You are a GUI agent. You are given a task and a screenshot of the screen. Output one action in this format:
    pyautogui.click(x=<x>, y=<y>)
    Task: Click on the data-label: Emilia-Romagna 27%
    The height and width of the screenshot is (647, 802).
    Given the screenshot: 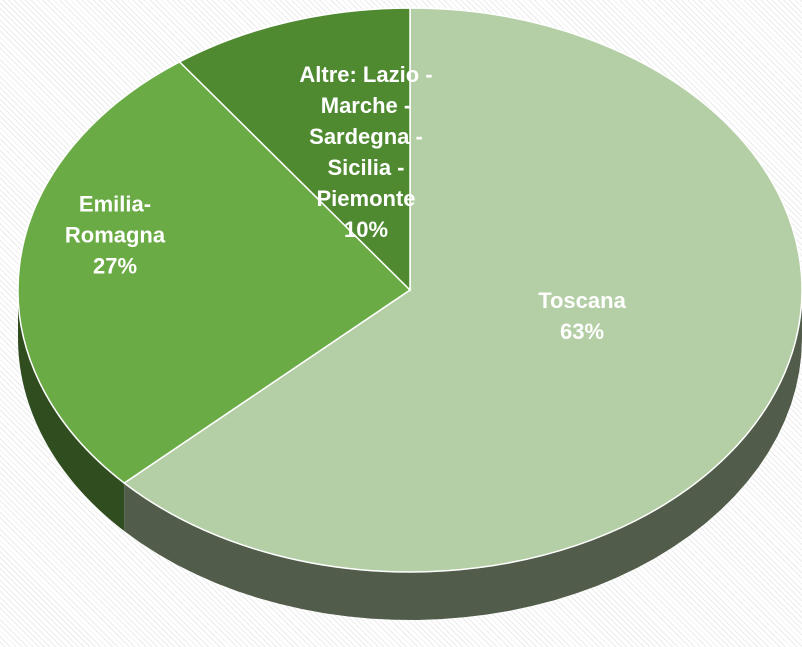 What is the action you would take?
    pyautogui.click(x=115, y=235)
    